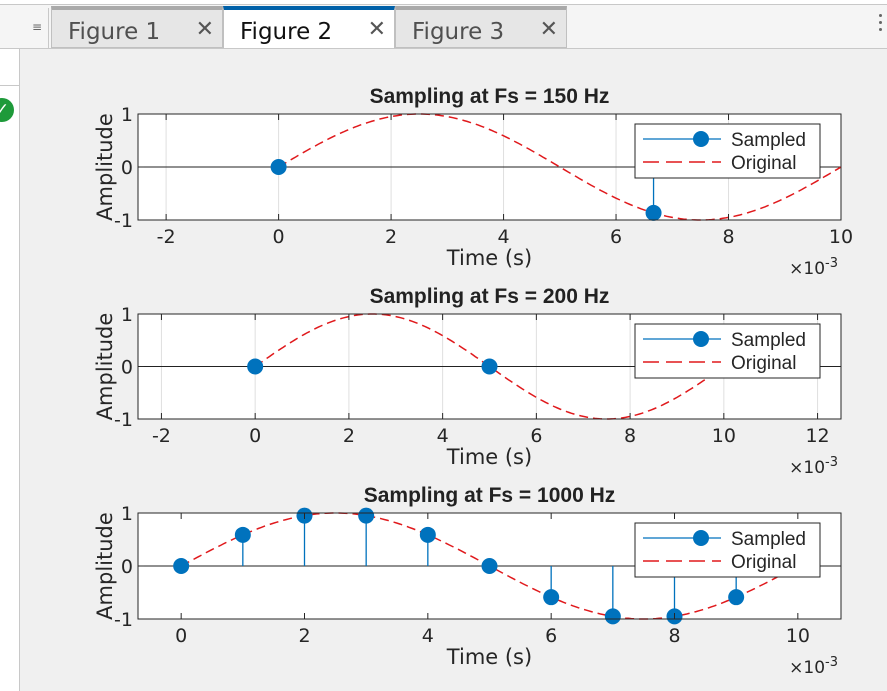 This screenshot has width=887, height=691. I want to click on check-icon: ✓, so click(7, 110).